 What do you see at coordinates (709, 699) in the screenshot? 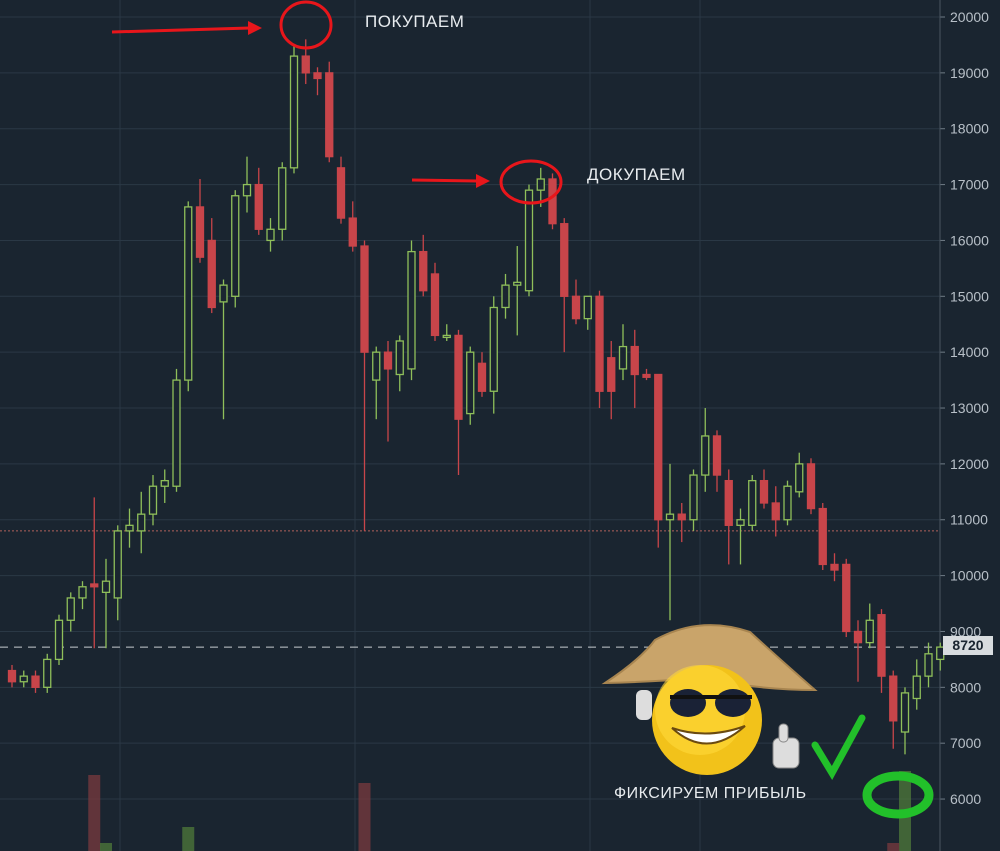
I see `cool-smiley-icon` at bounding box center [709, 699].